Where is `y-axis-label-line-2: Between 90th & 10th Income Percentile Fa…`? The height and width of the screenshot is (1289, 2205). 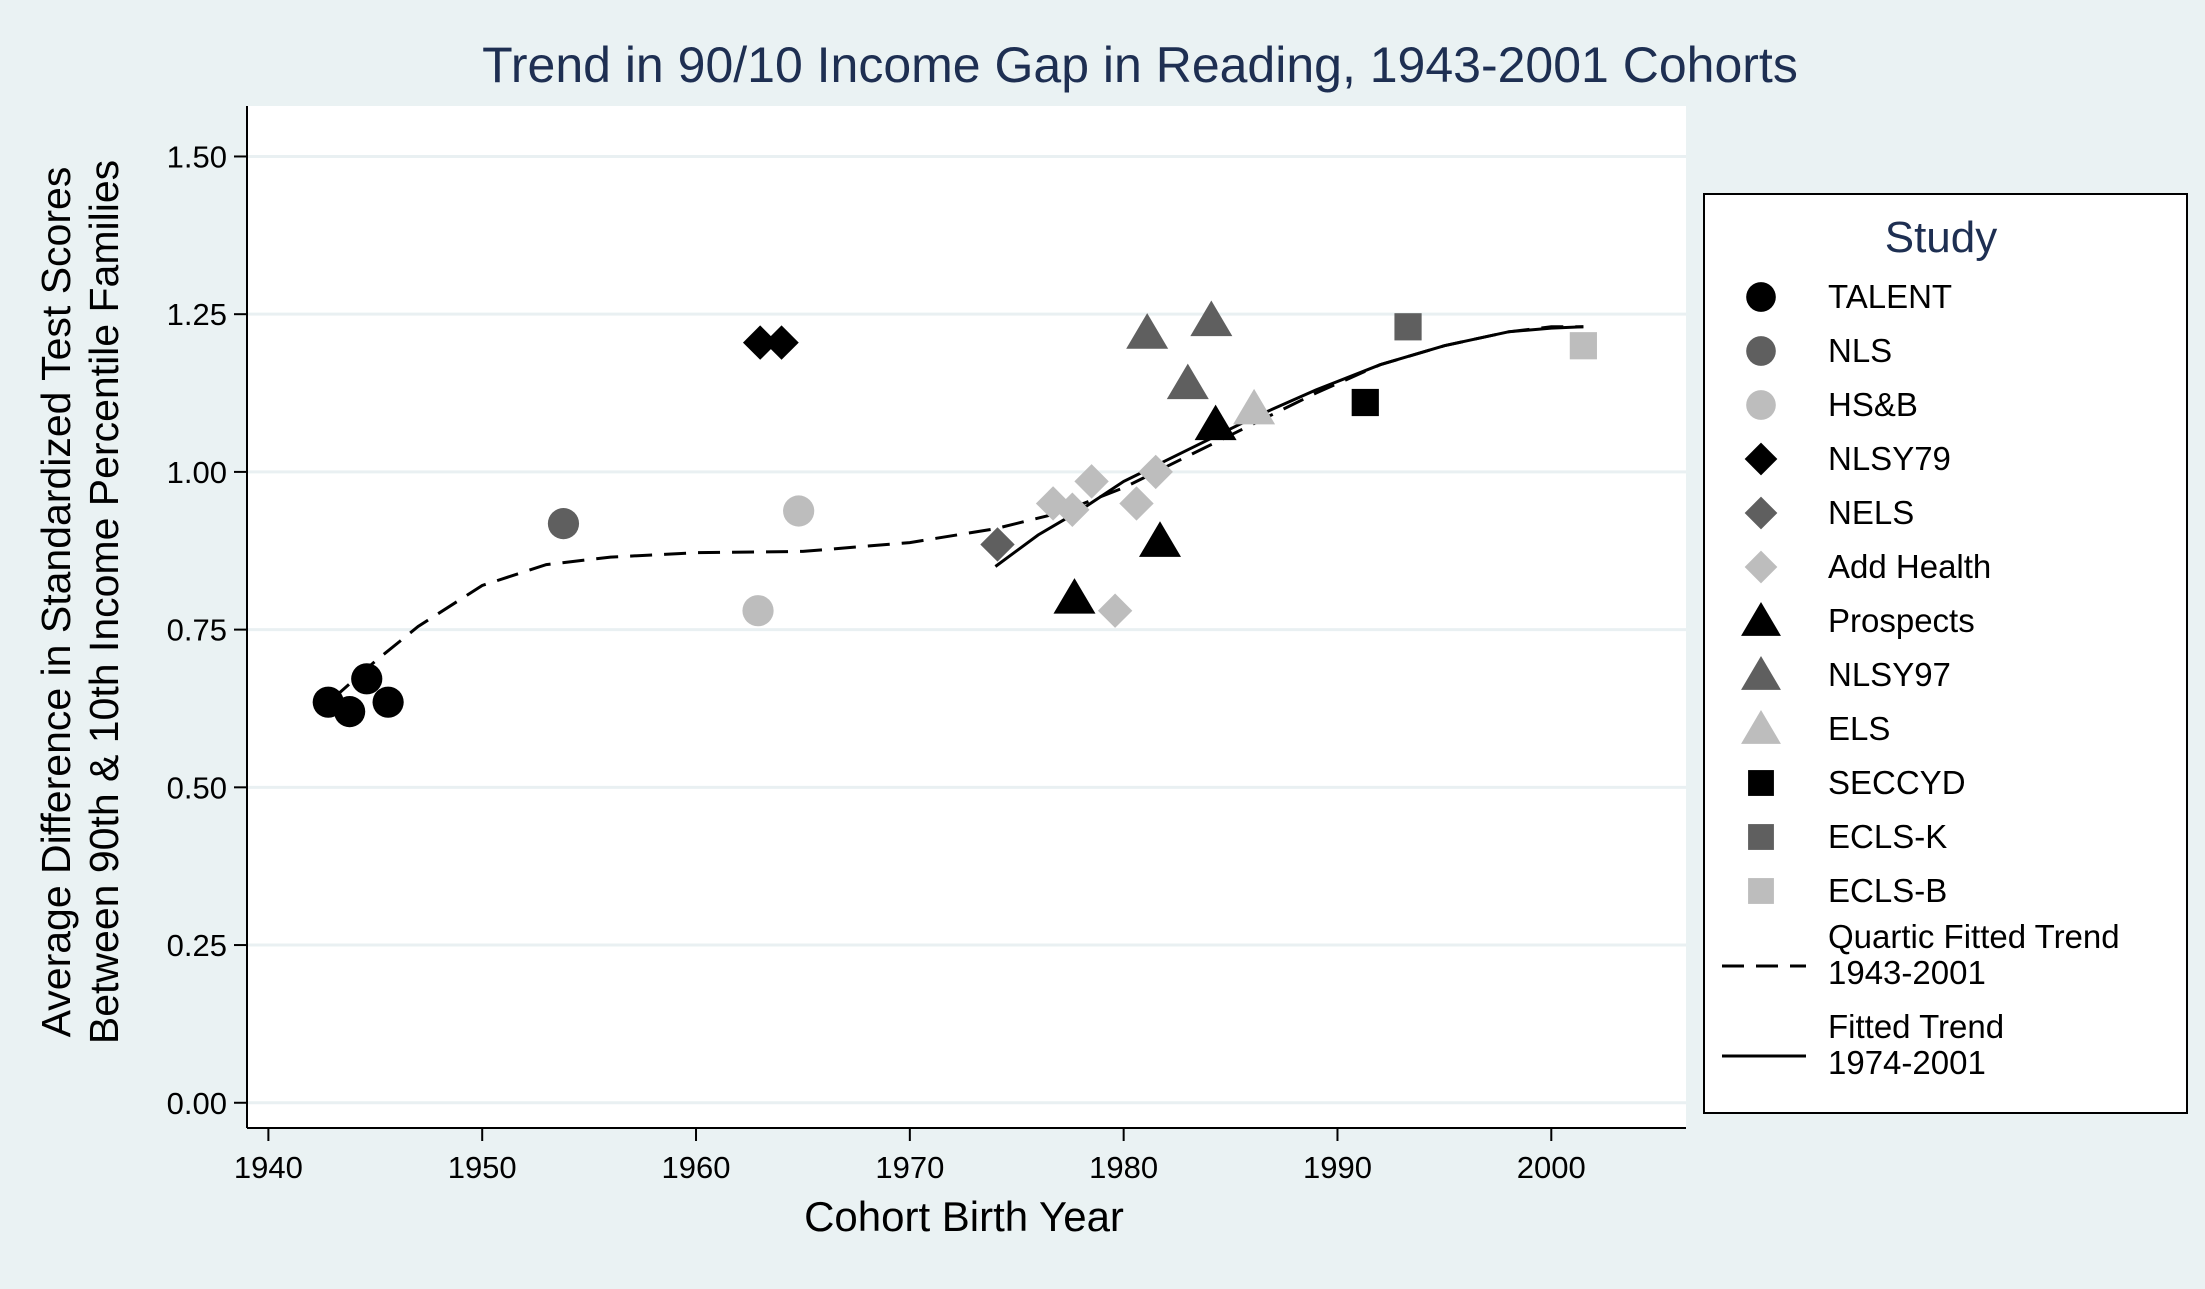
y-axis-label-line-2: Between 90th & 10th Income Percentile Fa… is located at coordinates (104, 602).